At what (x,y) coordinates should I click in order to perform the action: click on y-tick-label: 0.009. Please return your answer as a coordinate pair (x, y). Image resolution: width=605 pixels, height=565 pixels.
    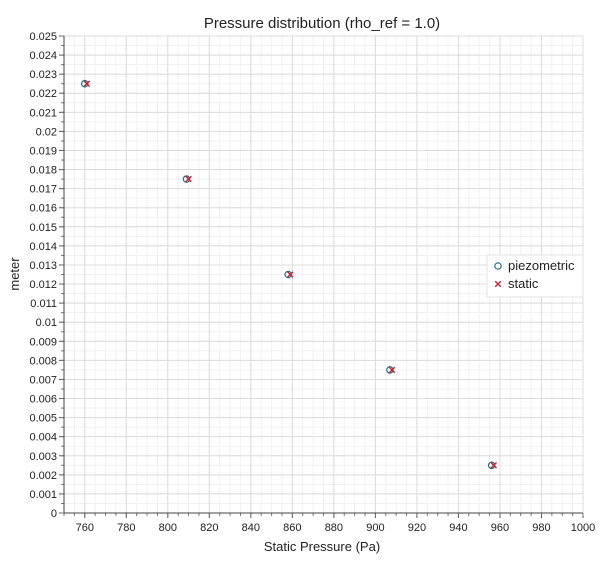
    Looking at the image, I should click on (43, 342).